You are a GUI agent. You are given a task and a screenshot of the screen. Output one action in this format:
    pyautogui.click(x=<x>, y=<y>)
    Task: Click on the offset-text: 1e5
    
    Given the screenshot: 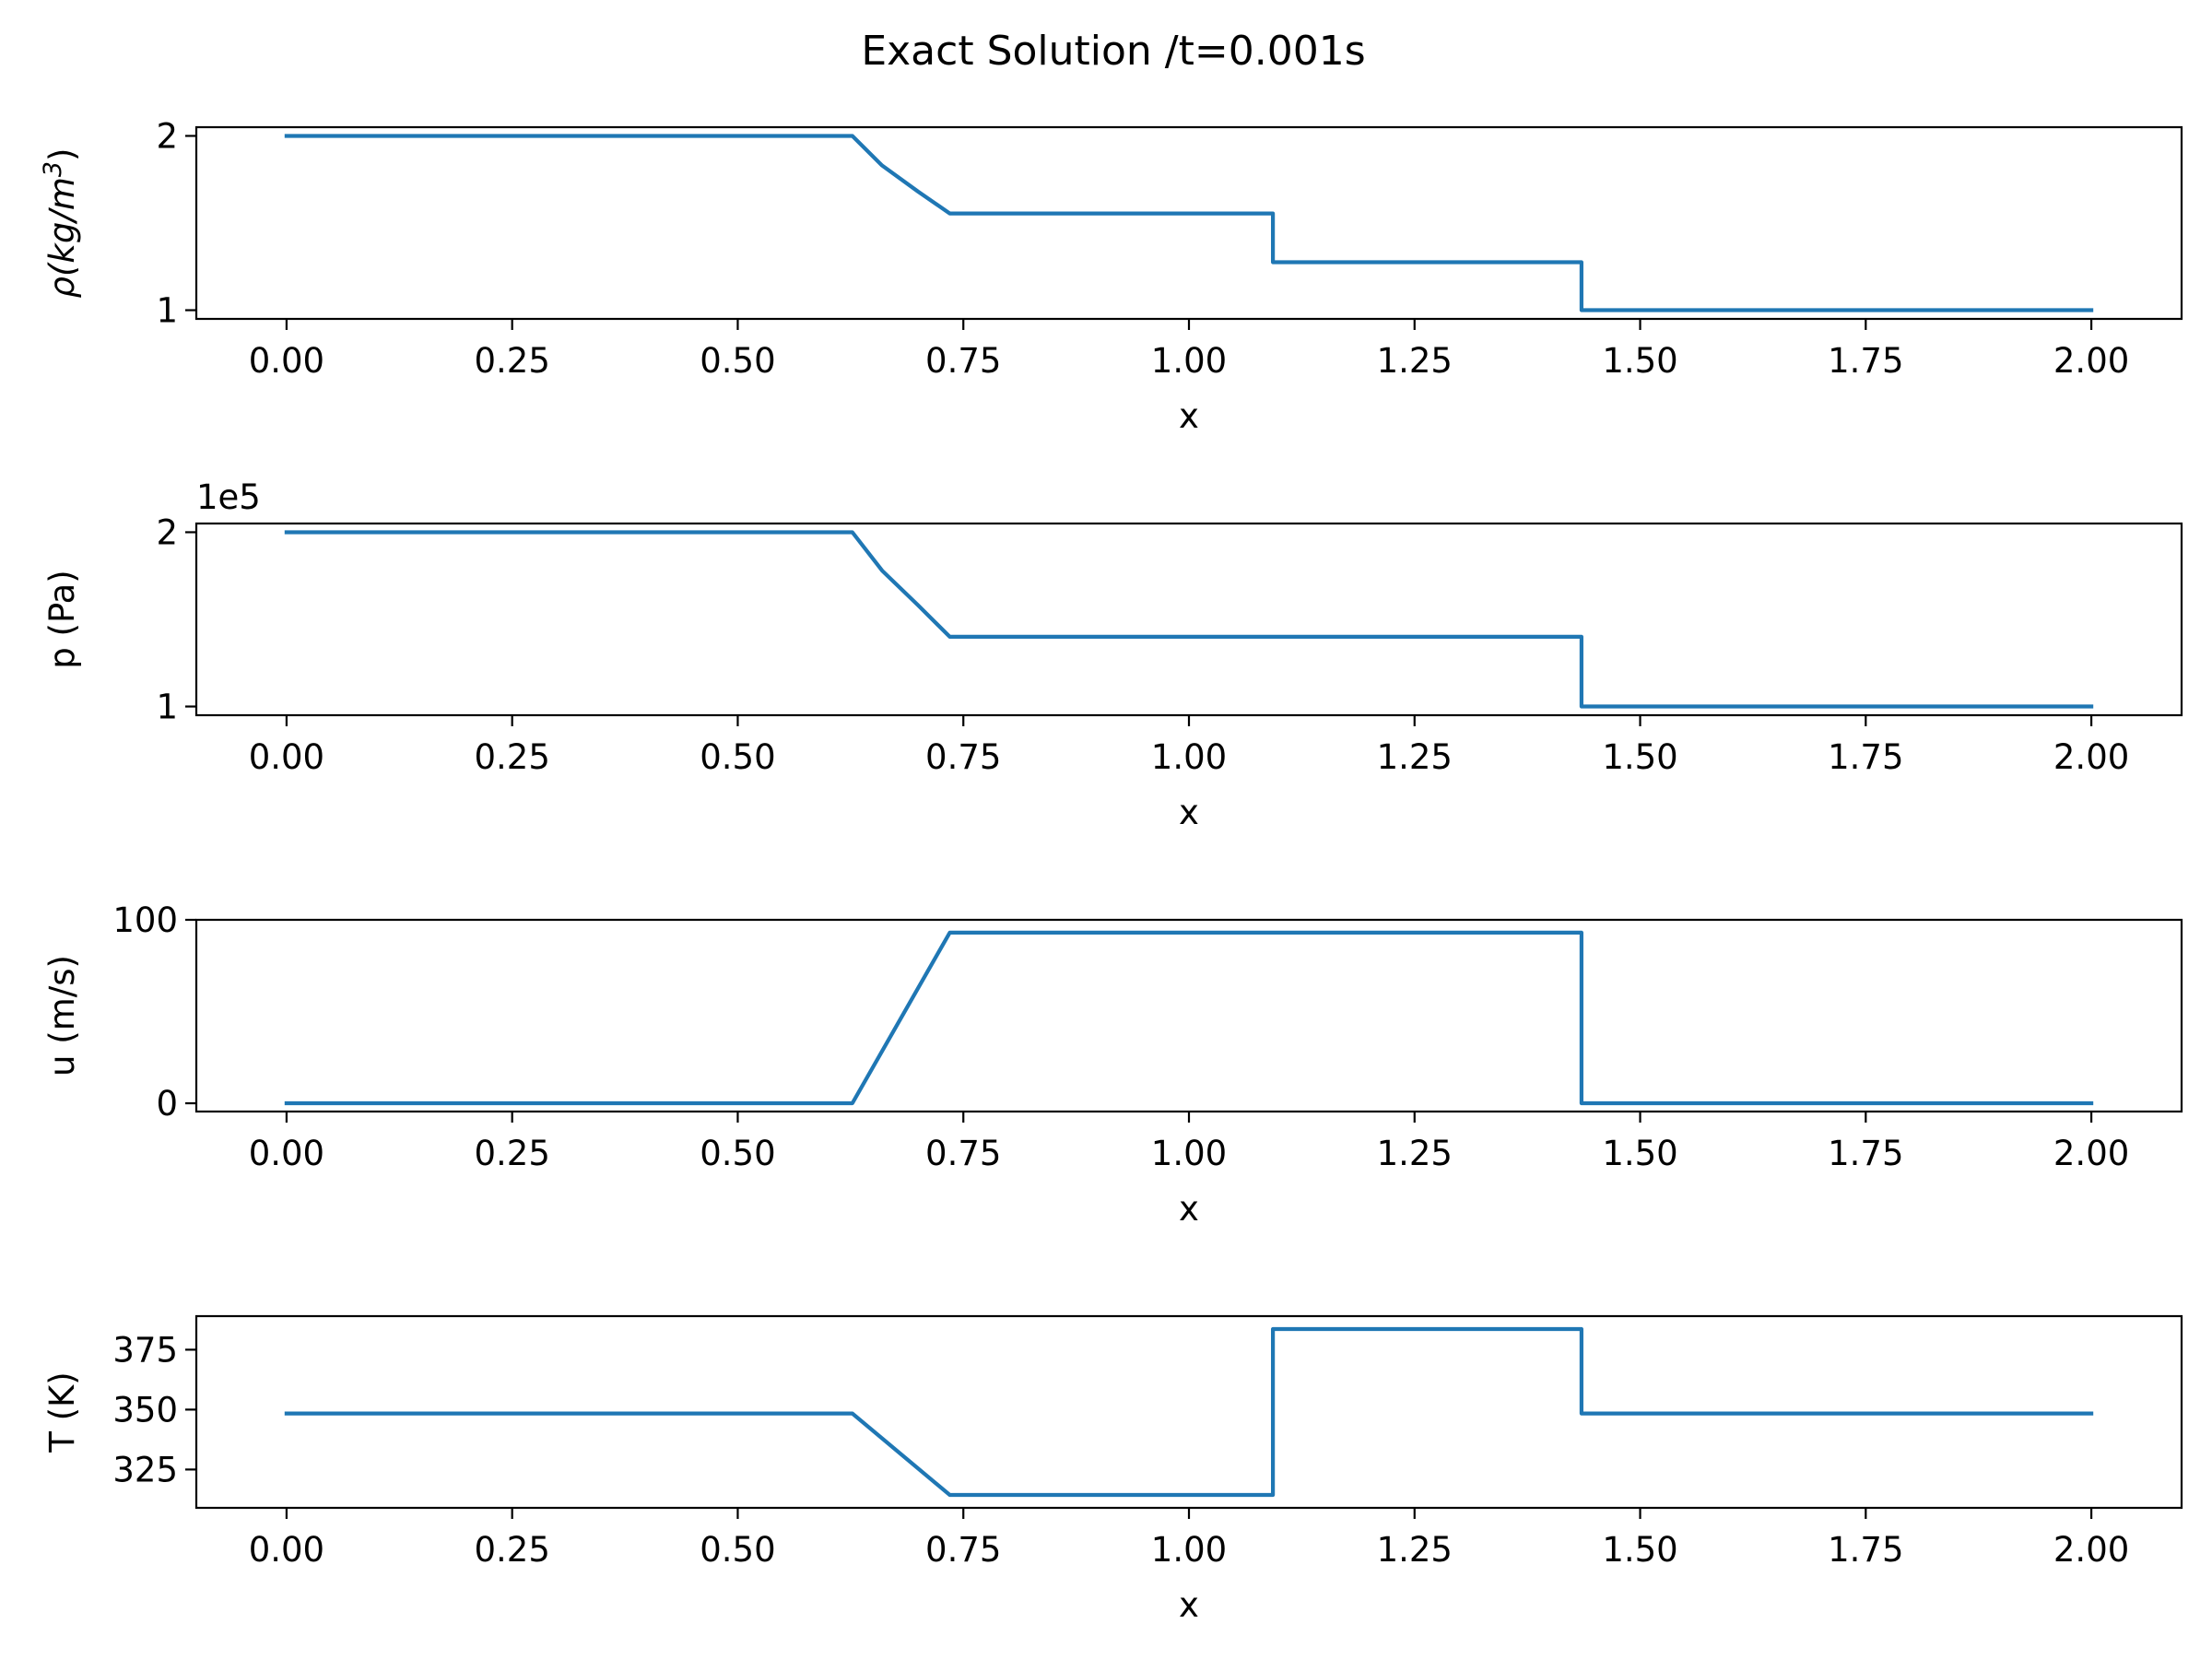 What is the action you would take?
    pyautogui.click(x=228, y=497)
    